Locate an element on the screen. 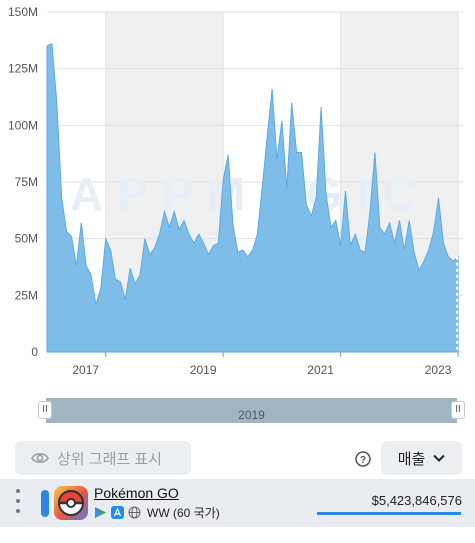 The height and width of the screenshot is (543, 475). drag-handle-icon is located at coordinates (18, 503).